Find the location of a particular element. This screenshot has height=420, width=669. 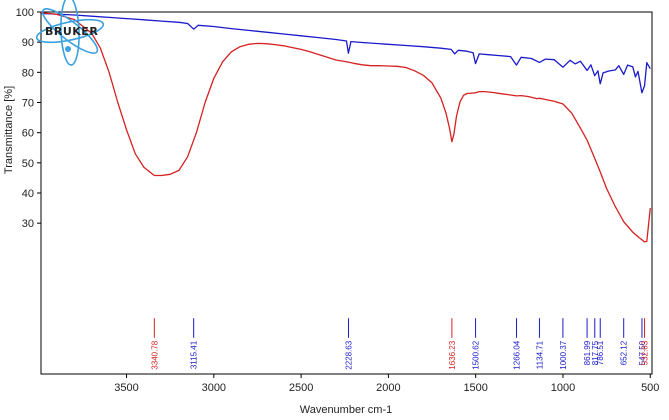

peak-label: 532.63 is located at coordinates (645, 352).